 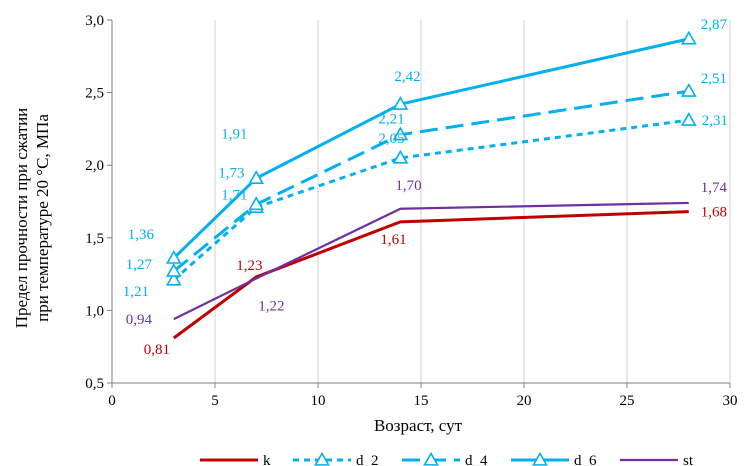 What do you see at coordinates (157, 350) in the screenshot?
I see `data-label-k: 0,81` at bounding box center [157, 350].